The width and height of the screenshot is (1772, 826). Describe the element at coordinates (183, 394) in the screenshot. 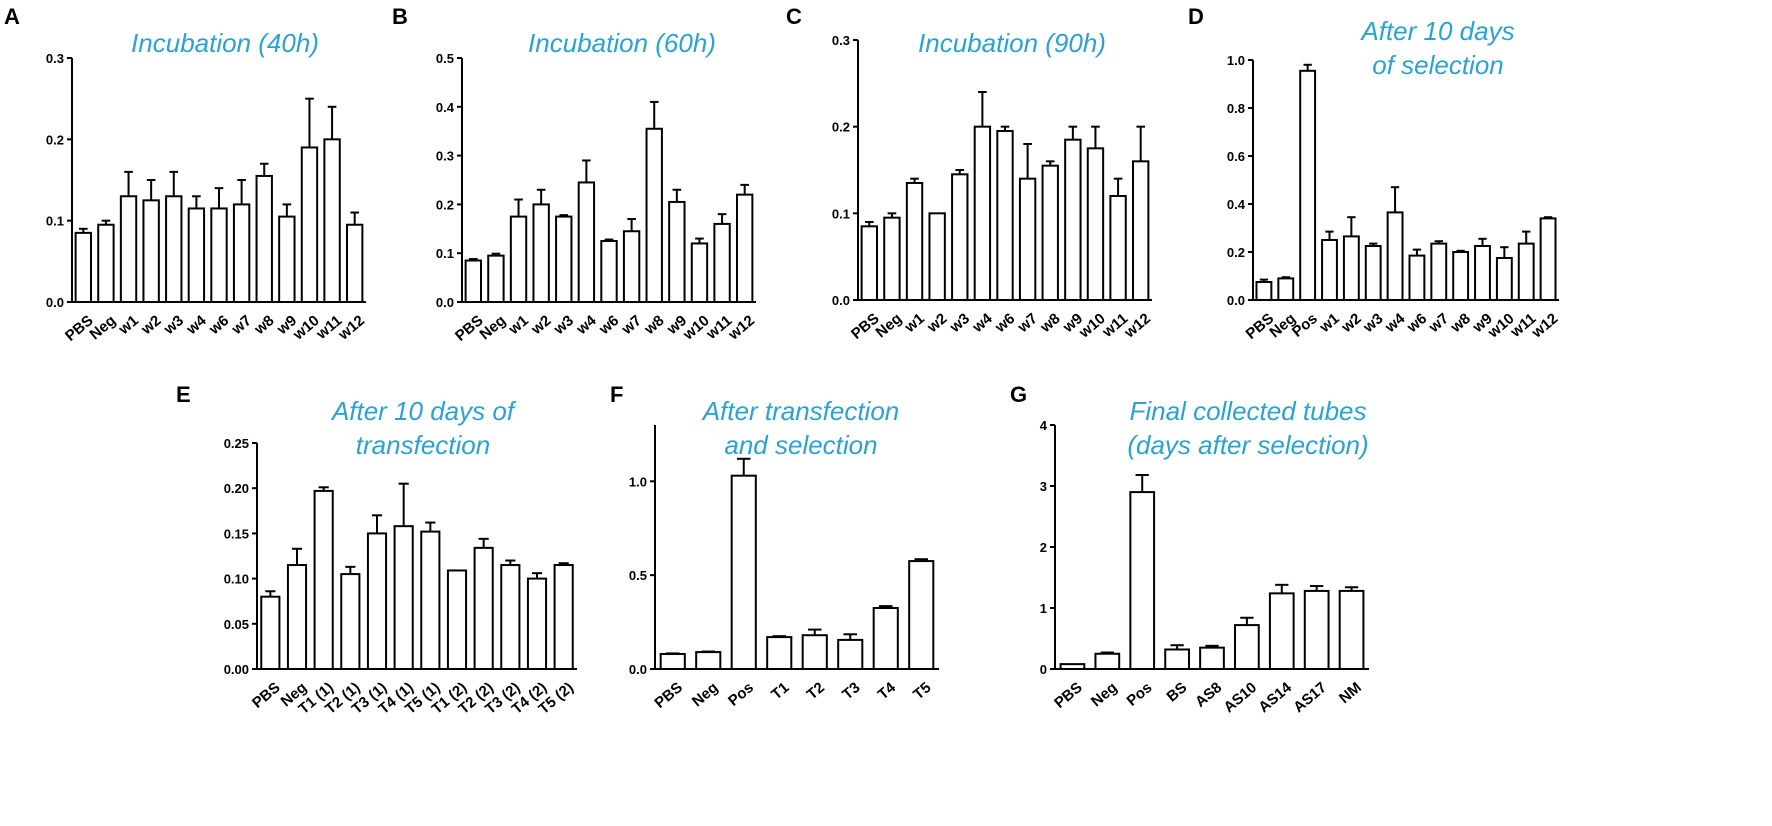

I see `panel-letter: E` at that location.